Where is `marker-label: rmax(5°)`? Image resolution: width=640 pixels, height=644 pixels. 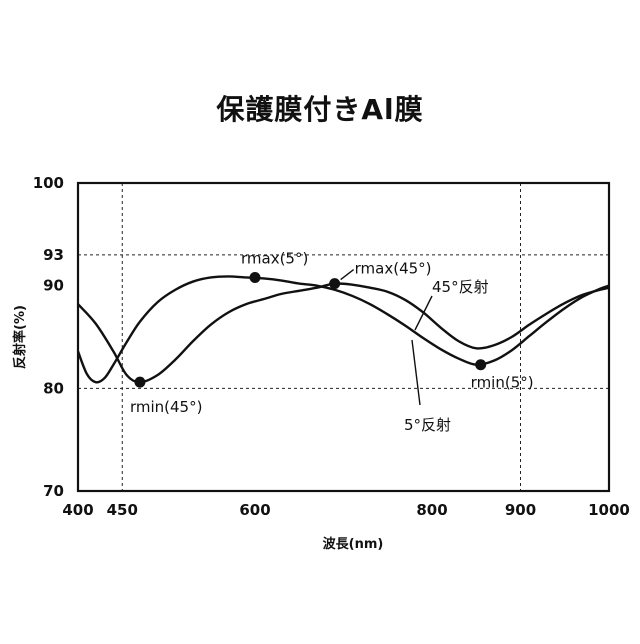
marker-label: rmax(5°) is located at coordinates (274, 258).